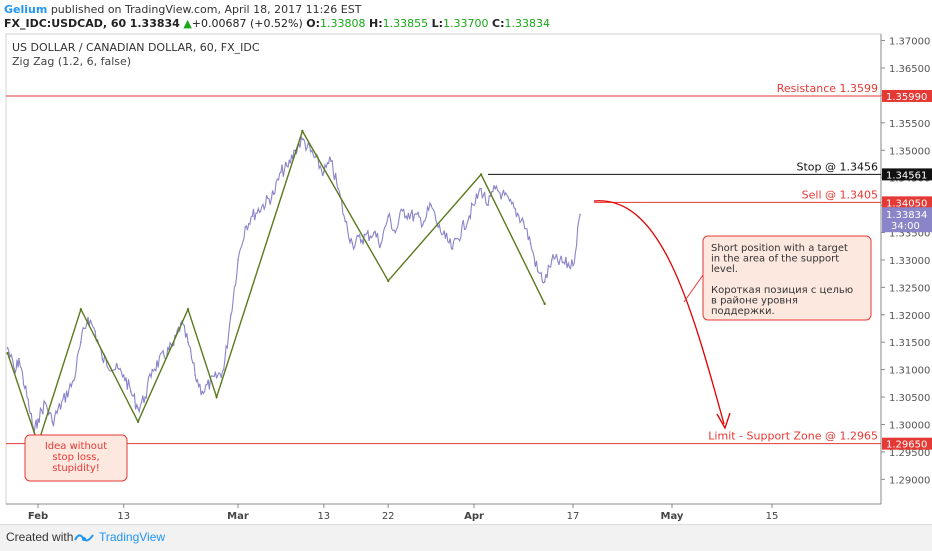 The width and height of the screenshot is (932, 551). I want to click on x-tick-label: May, so click(672, 516).